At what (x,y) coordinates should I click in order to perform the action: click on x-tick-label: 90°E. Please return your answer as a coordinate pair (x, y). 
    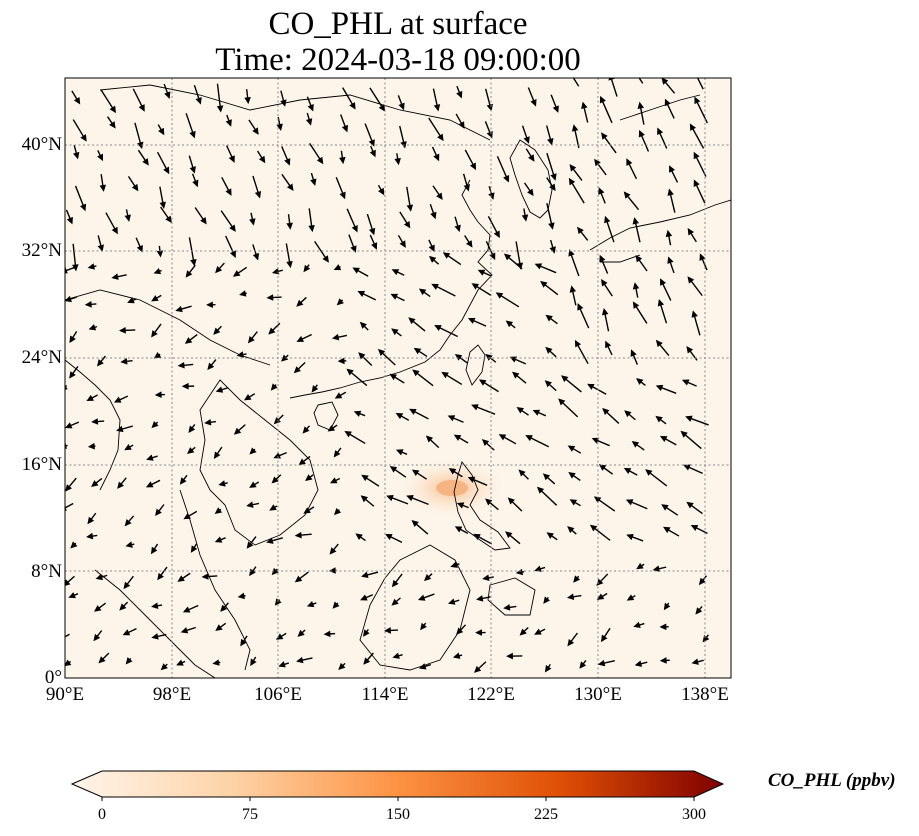
    Looking at the image, I should click on (65, 694).